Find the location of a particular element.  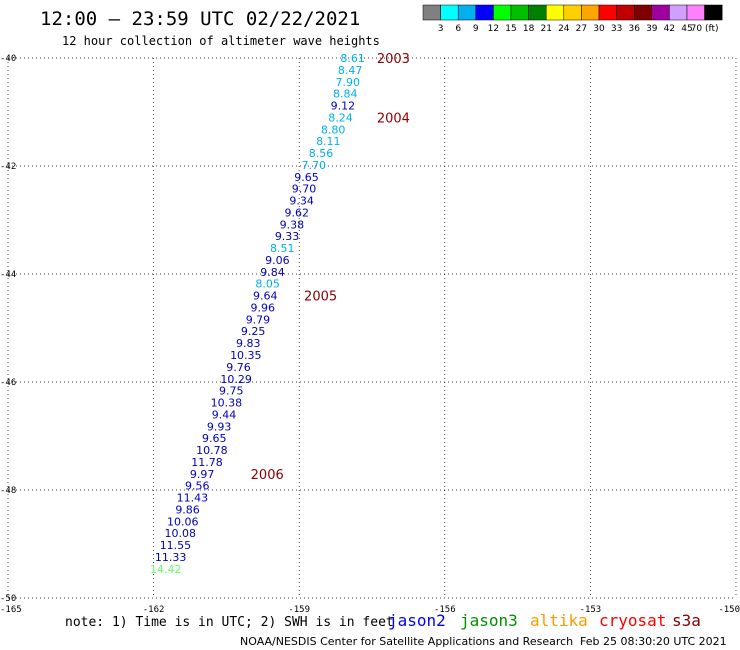

color-scale-label: 15 is located at coordinates (510, 29).